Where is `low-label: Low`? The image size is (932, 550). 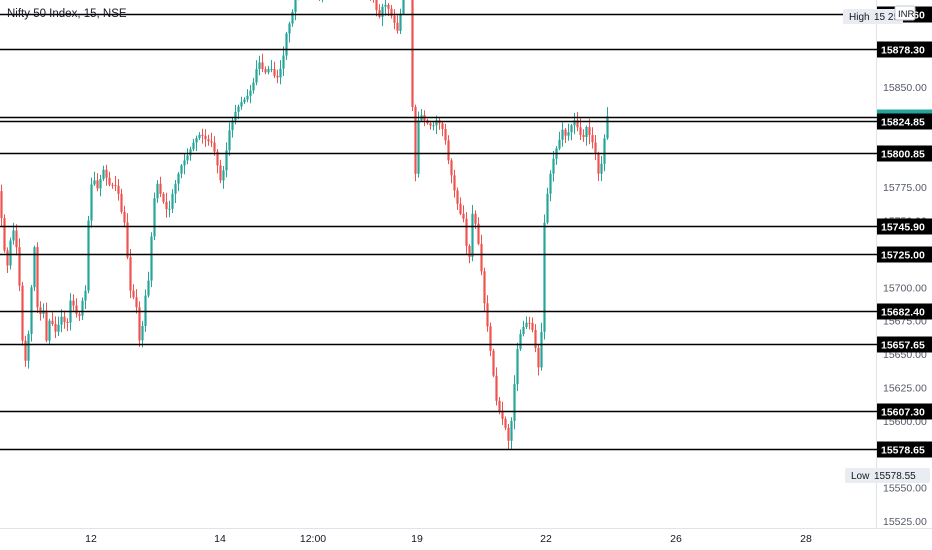
low-label: Low is located at coordinates (860, 476).